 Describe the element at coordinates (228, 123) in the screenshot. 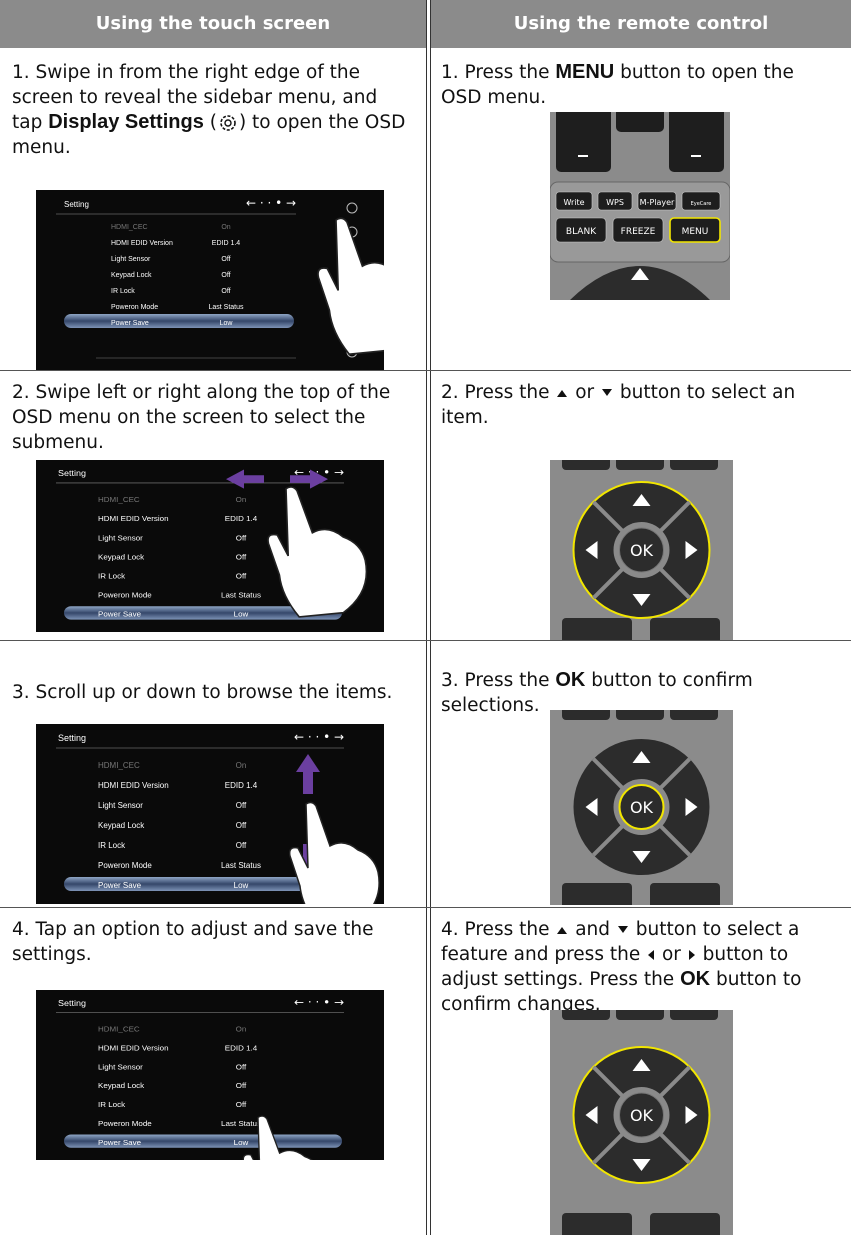

I see `gear-icon` at that location.